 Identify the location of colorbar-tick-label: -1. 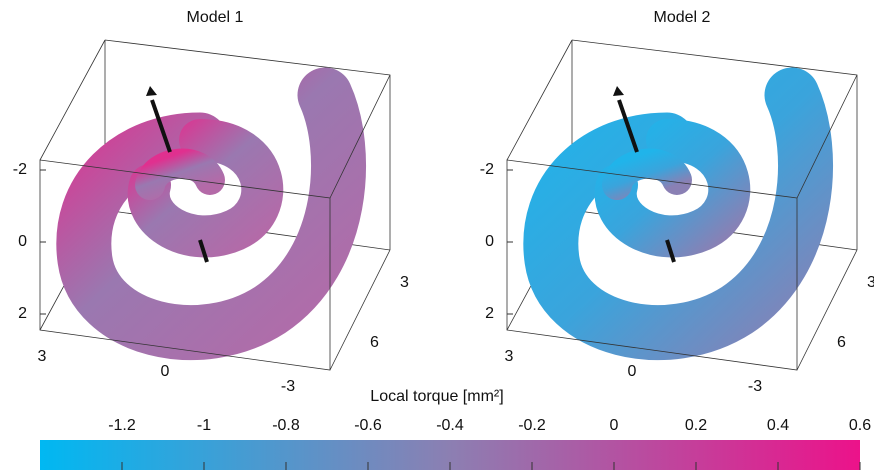
(204, 425).